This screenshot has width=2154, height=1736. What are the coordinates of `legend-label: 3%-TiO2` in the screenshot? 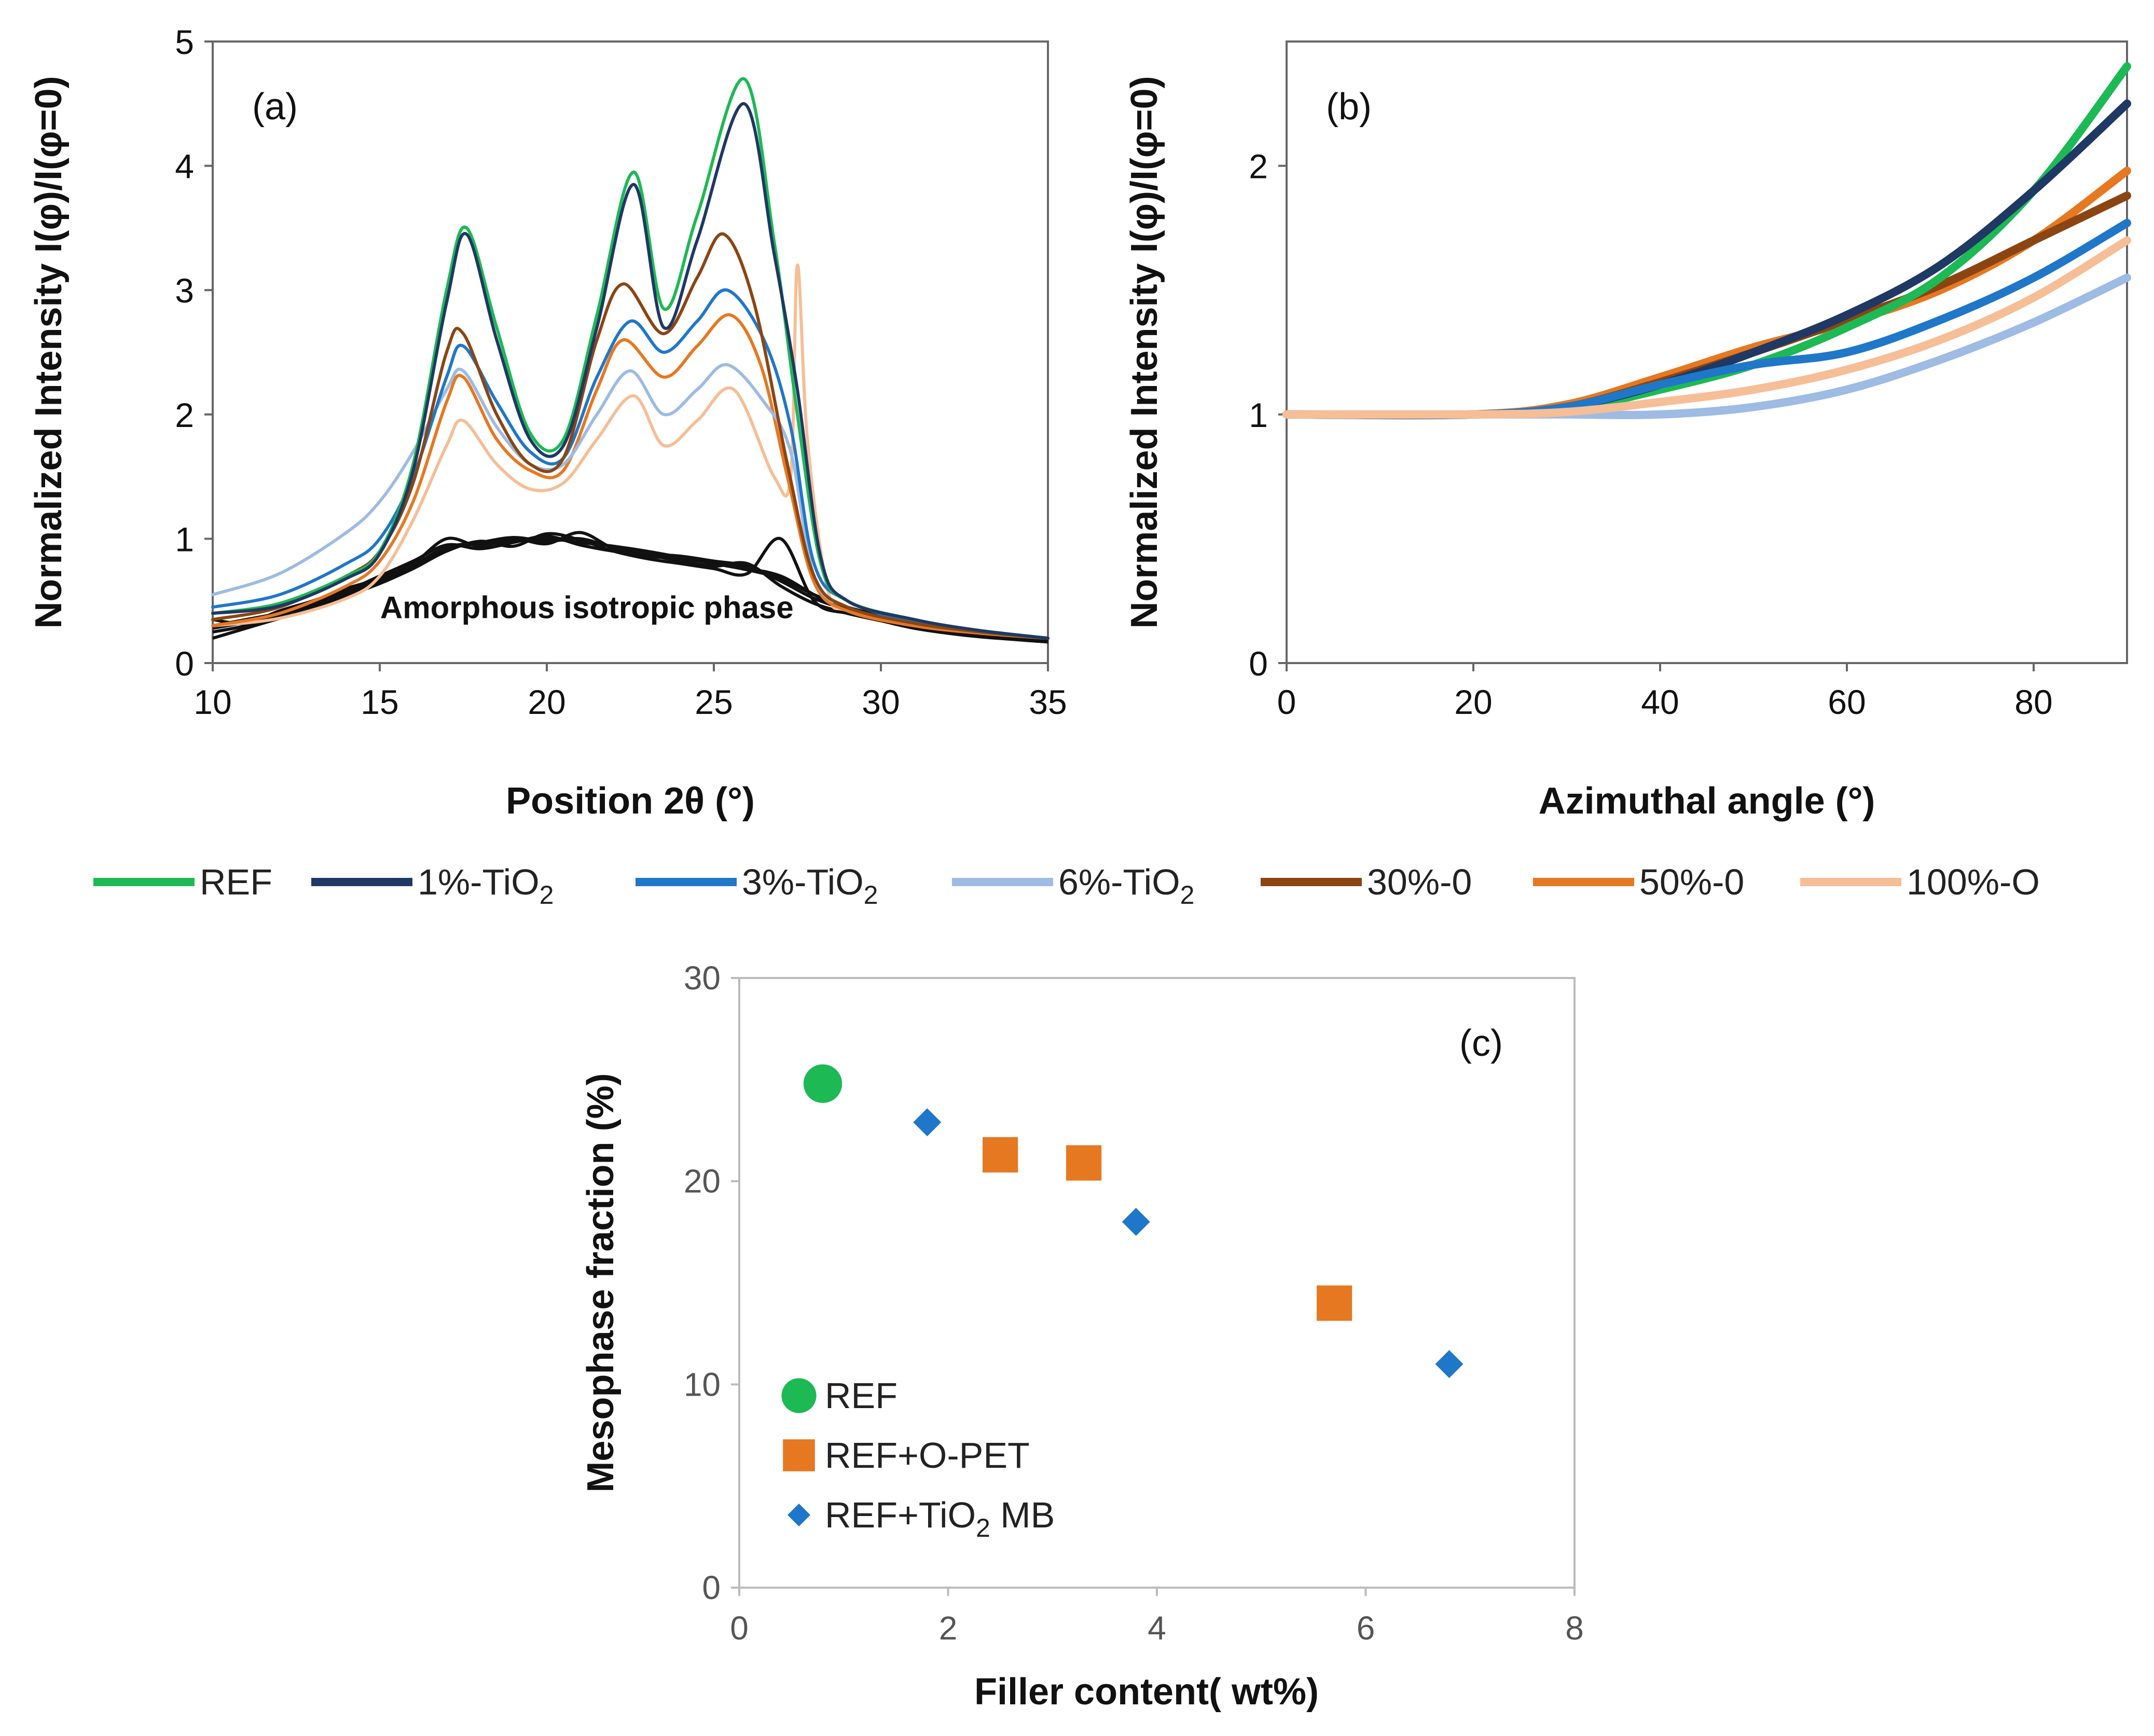 It's located at (810, 886).